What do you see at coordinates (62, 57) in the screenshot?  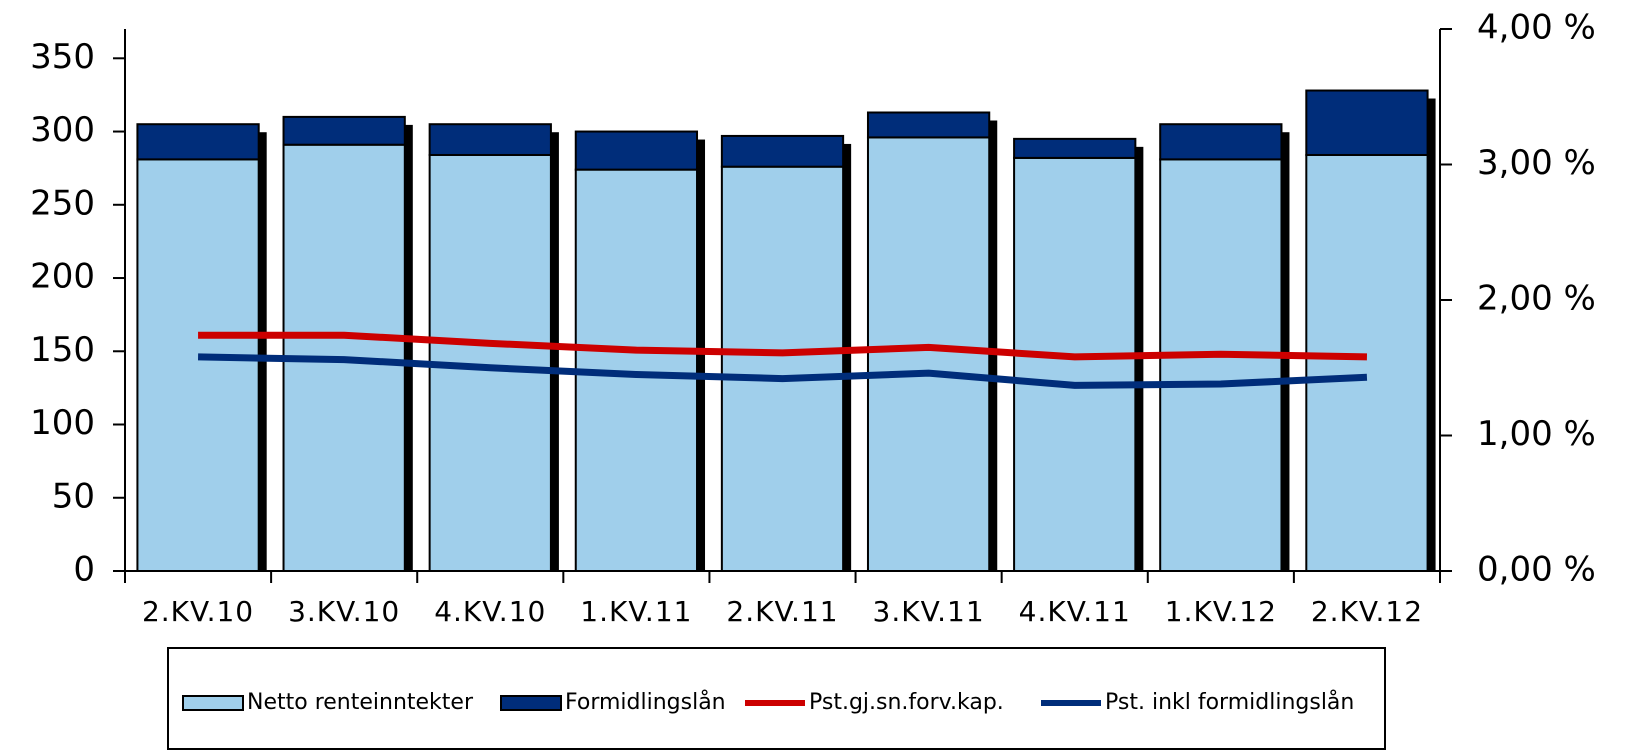 I see `y-tick-label: 350` at bounding box center [62, 57].